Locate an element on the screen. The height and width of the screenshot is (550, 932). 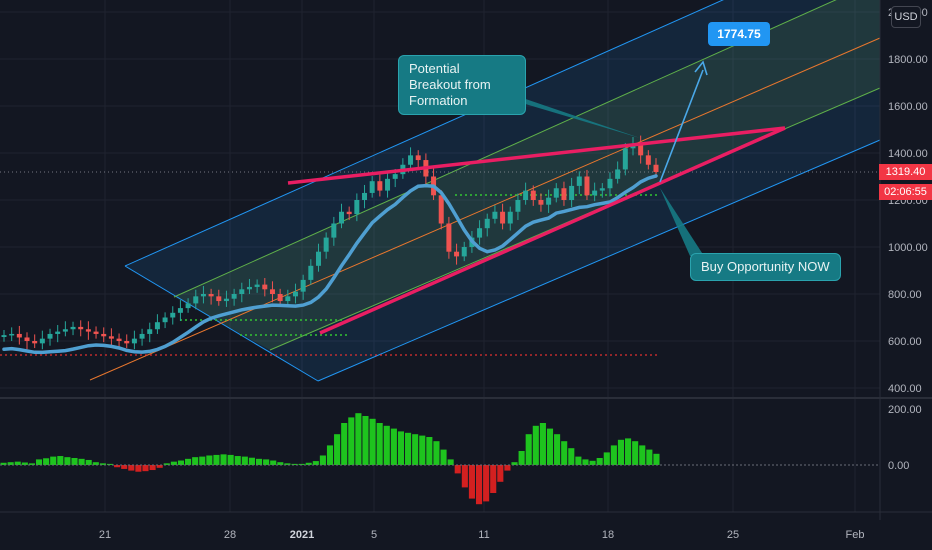
price-tick-label: 600.00 is located at coordinates (905, 342).